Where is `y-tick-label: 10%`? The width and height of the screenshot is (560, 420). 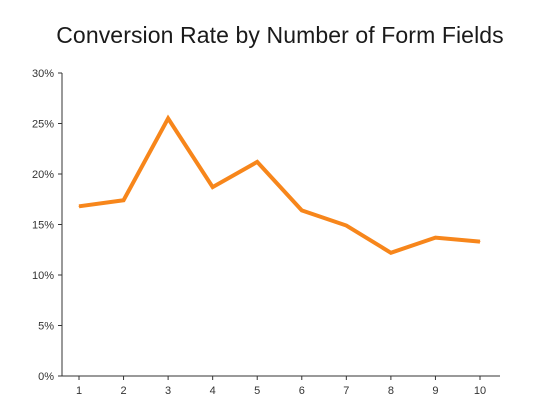 y-tick-label: 10% is located at coordinates (43, 276).